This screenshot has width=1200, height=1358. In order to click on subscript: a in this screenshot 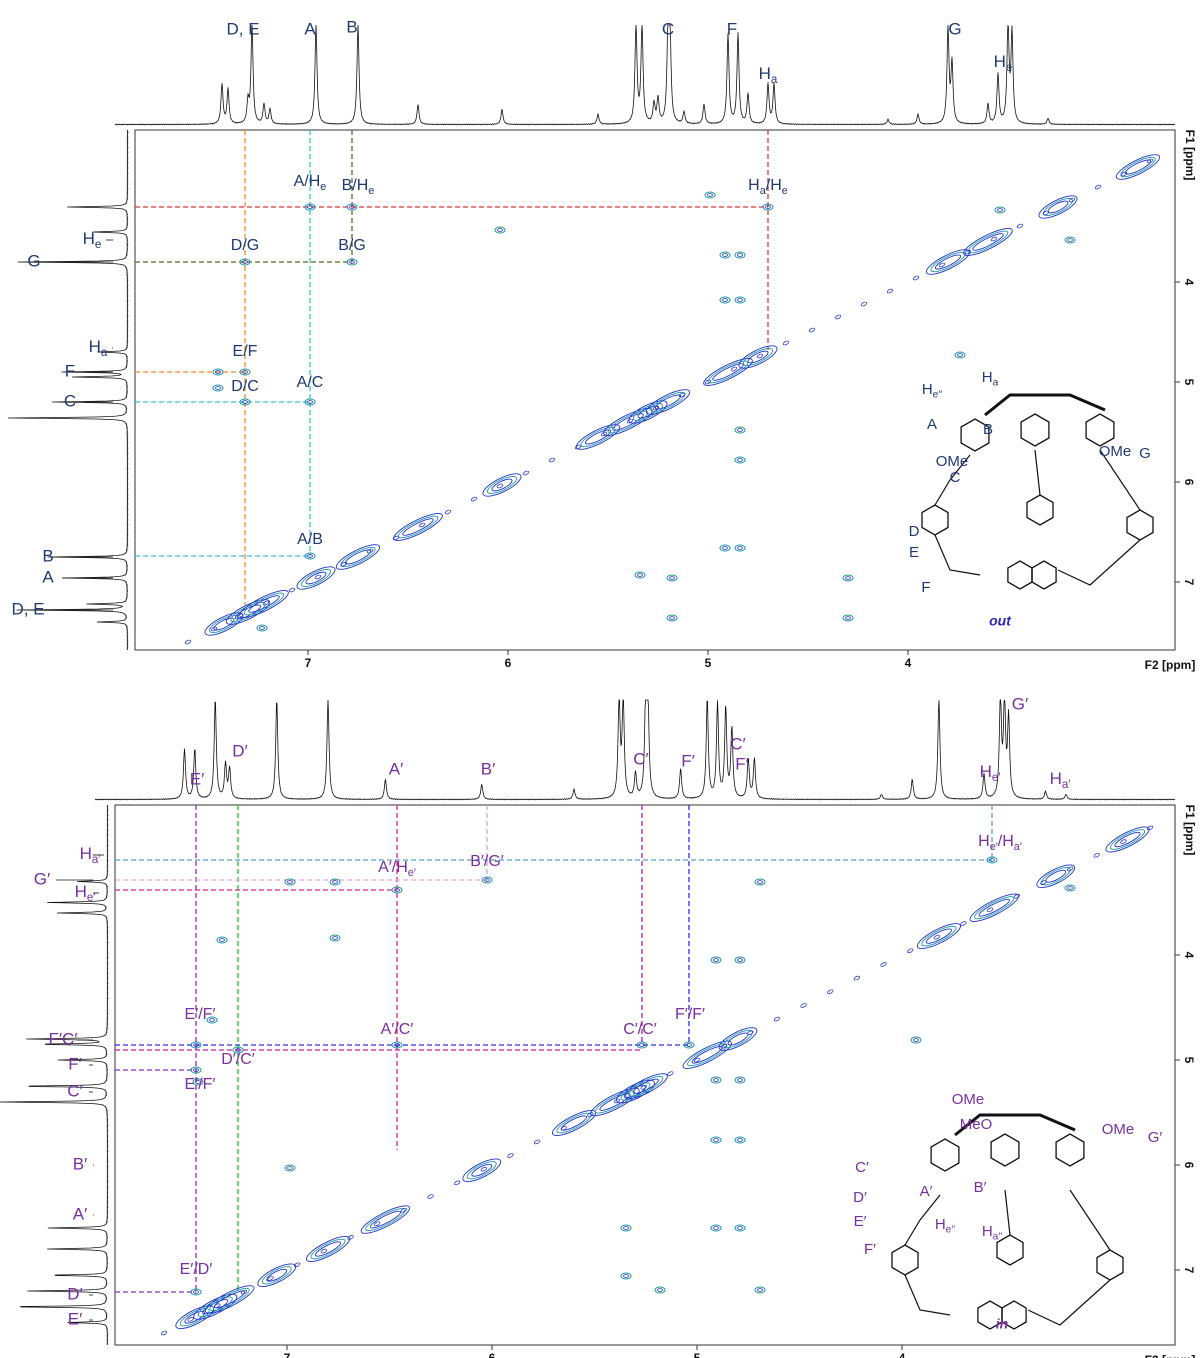, I will do `click(996, 382)`.